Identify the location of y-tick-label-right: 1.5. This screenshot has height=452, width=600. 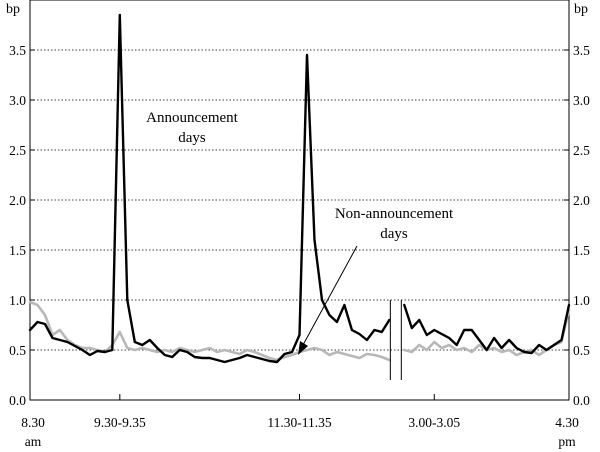
(581, 250).